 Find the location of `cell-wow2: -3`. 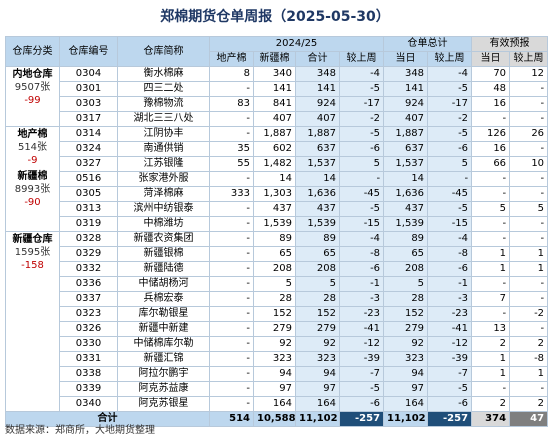

cell-wow2: -3 is located at coordinates (450, 299).